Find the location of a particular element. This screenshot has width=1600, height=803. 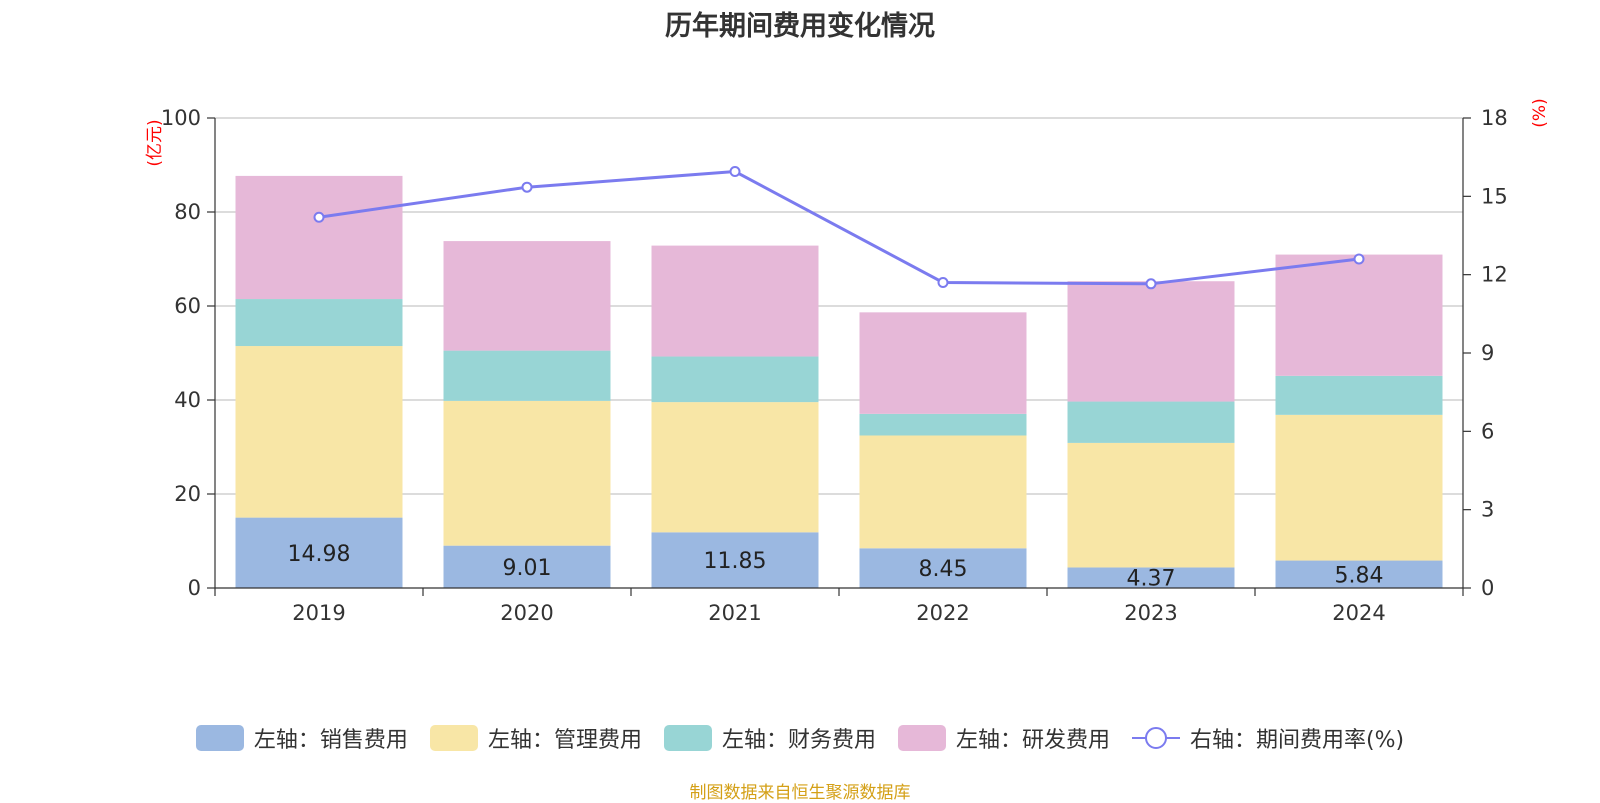

chart-title: 历年期间费用变化情况 is located at coordinates (800, 26).